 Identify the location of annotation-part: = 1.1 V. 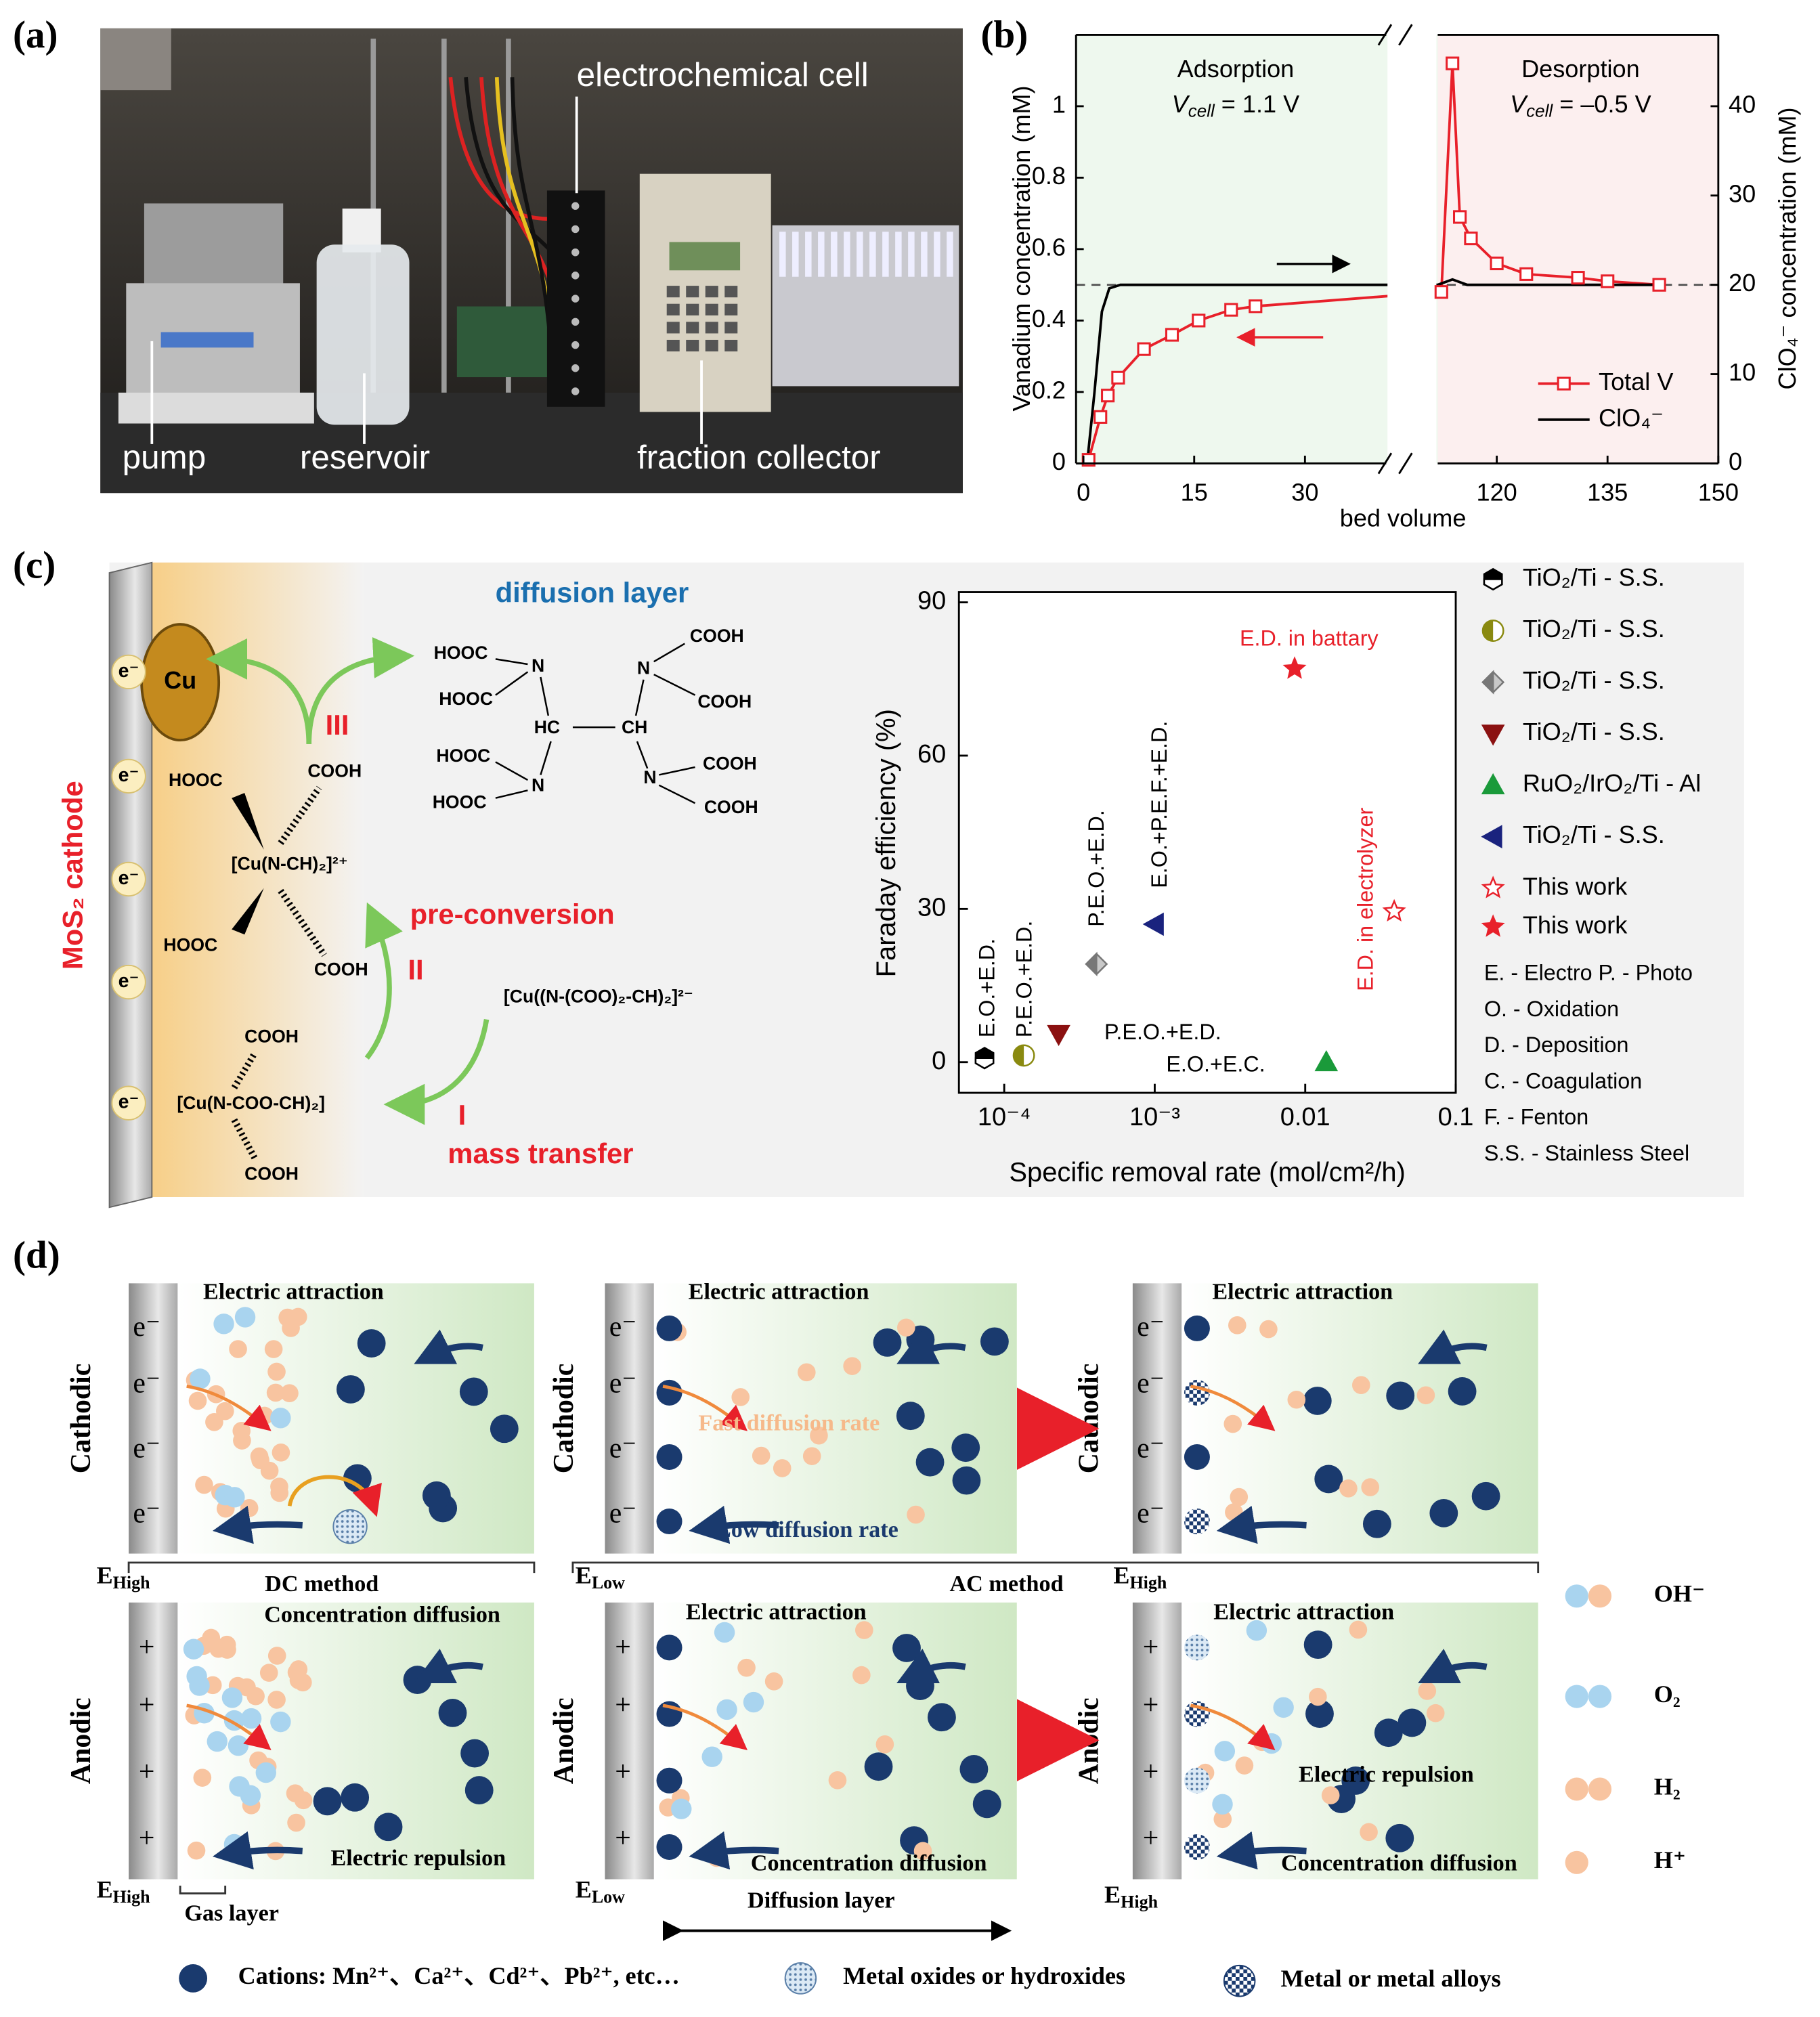
(1257, 103).